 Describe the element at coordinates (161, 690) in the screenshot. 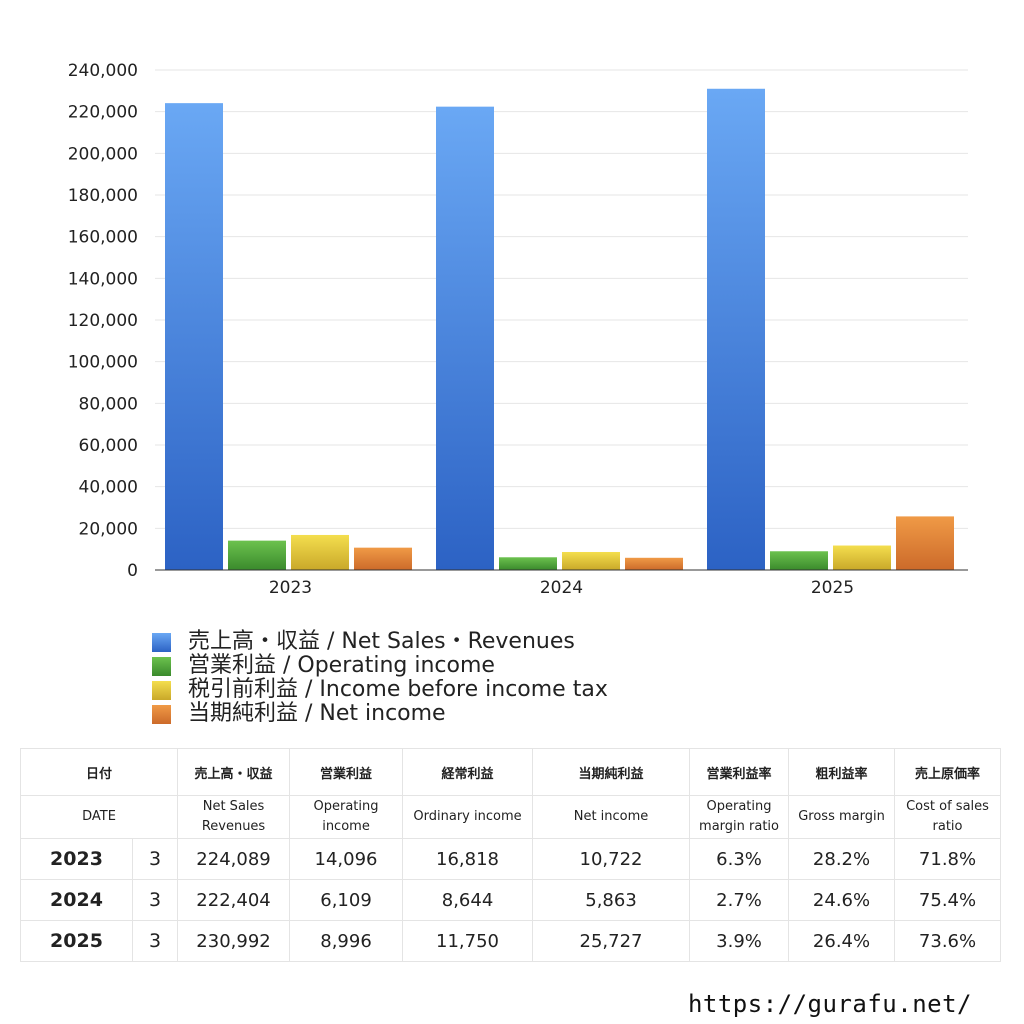

I see `legend-swatch-yellow` at that location.